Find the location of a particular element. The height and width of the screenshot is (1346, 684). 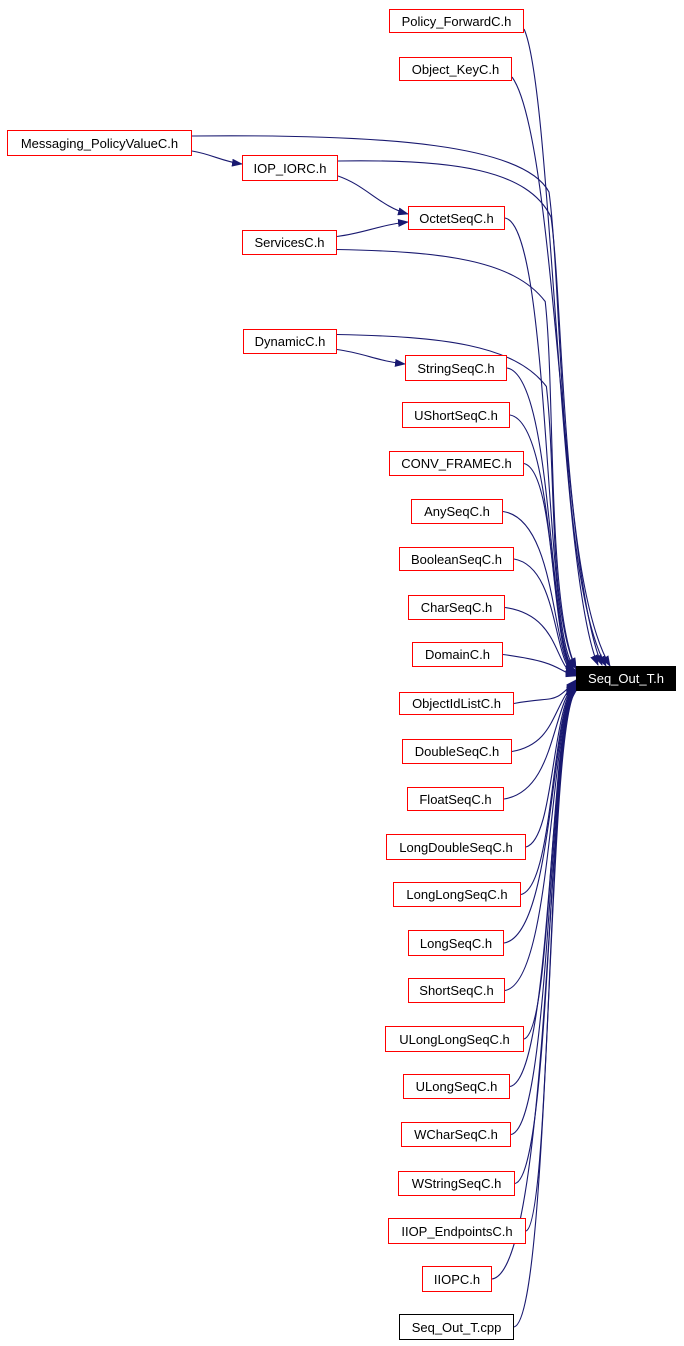

edge-stringseq-to-seq_out_t_h is located at coordinates (541, 519).